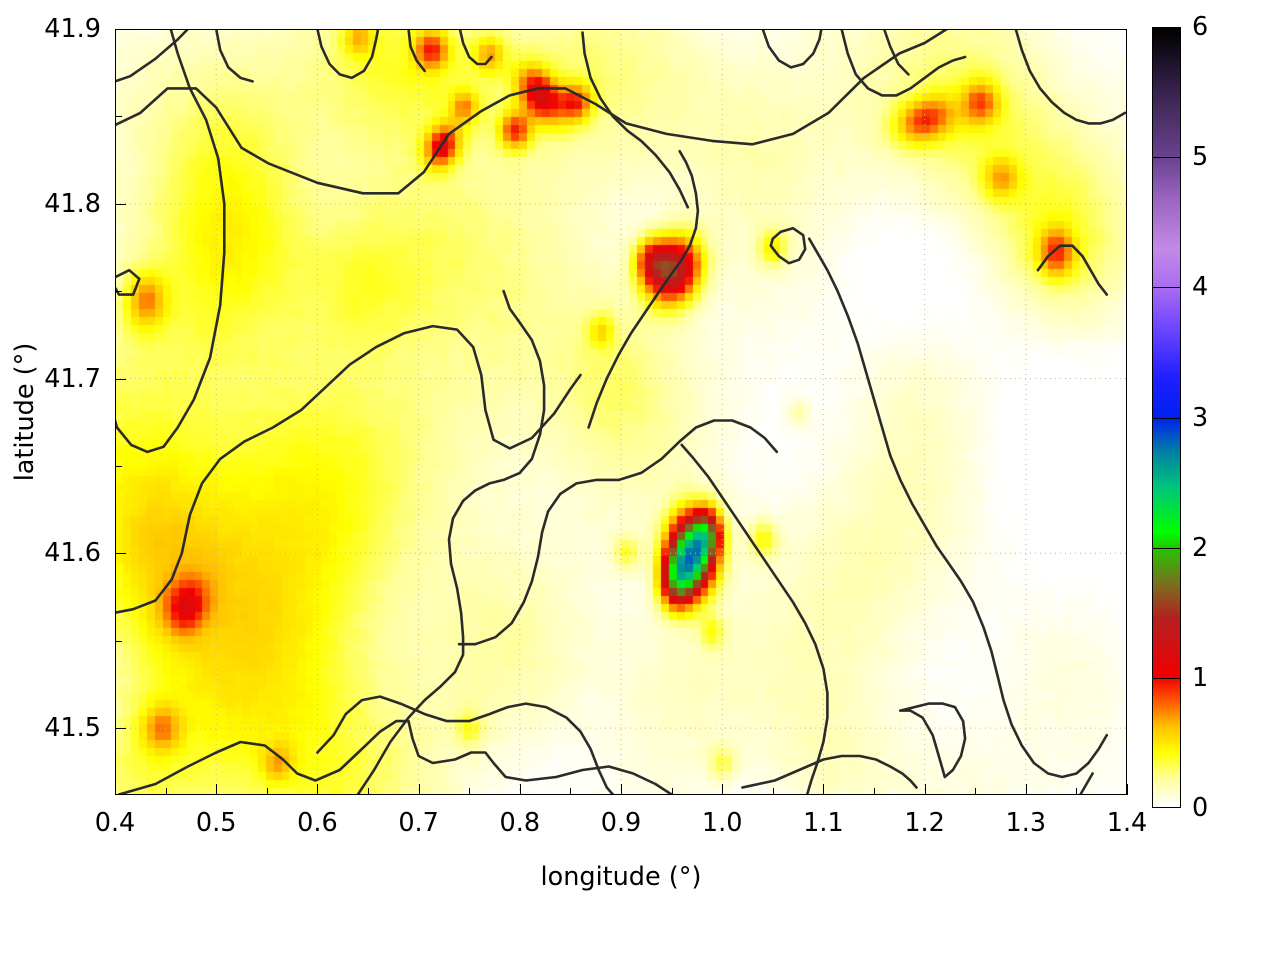  What do you see at coordinates (72, 378) in the screenshot?
I see `y-tick-label: 41.7` at bounding box center [72, 378].